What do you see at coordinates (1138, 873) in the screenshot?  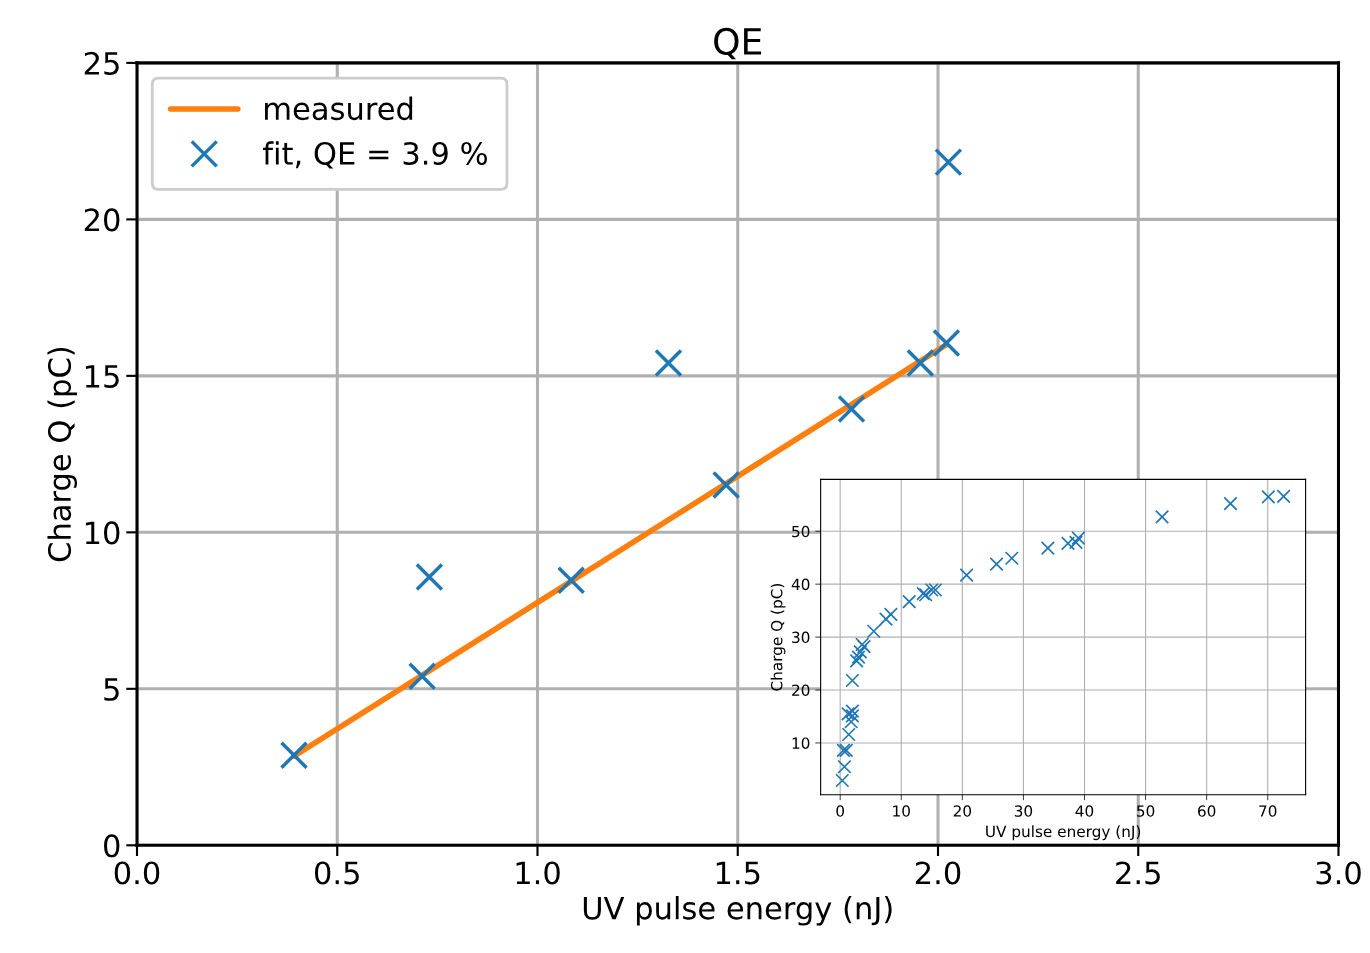 I see `x-tick-label: 2.5` at bounding box center [1138, 873].